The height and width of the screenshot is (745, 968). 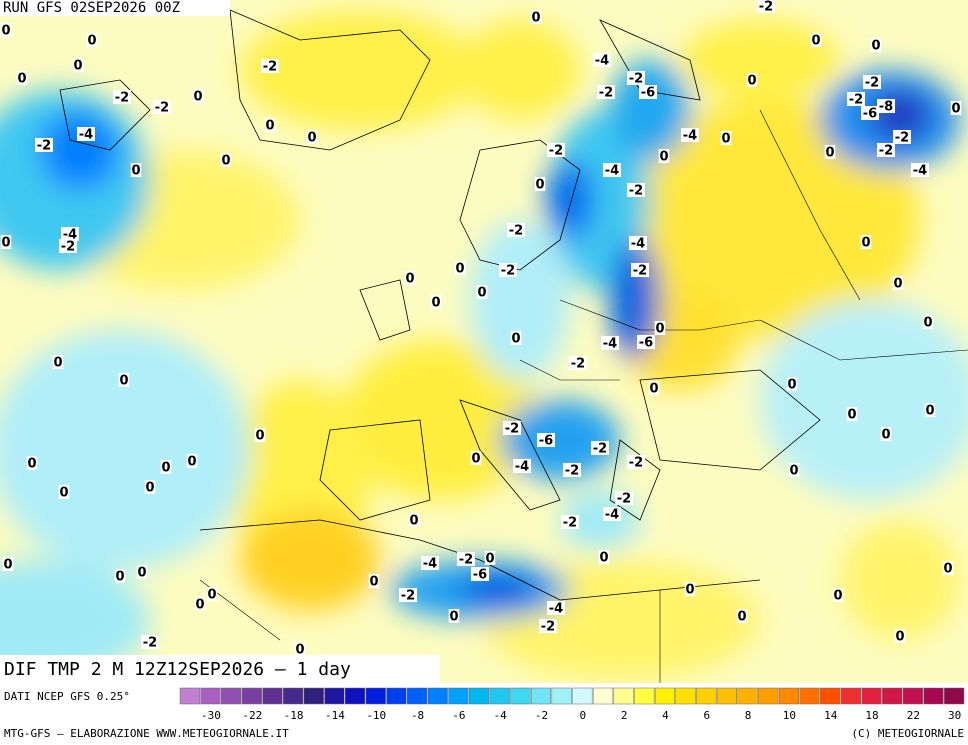 What do you see at coordinates (335, 715) in the screenshot?
I see `colorbar-tick-label: -14` at bounding box center [335, 715].